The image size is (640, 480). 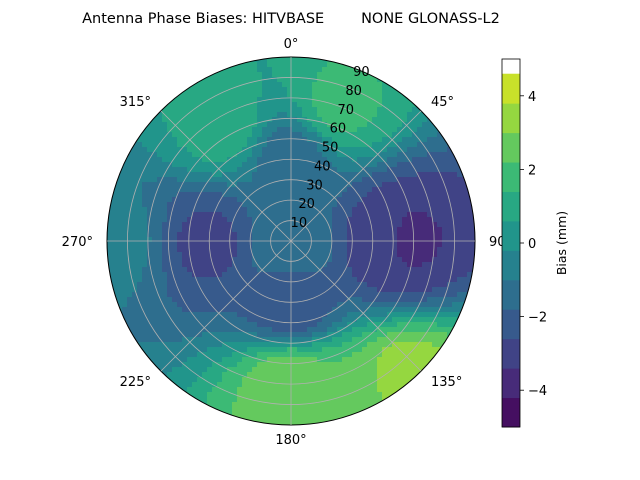 What do you see at coordinates (532, 97) in the screenshot?
I see `colorbar-tick-label: 4` at bounding box center [532, 97].